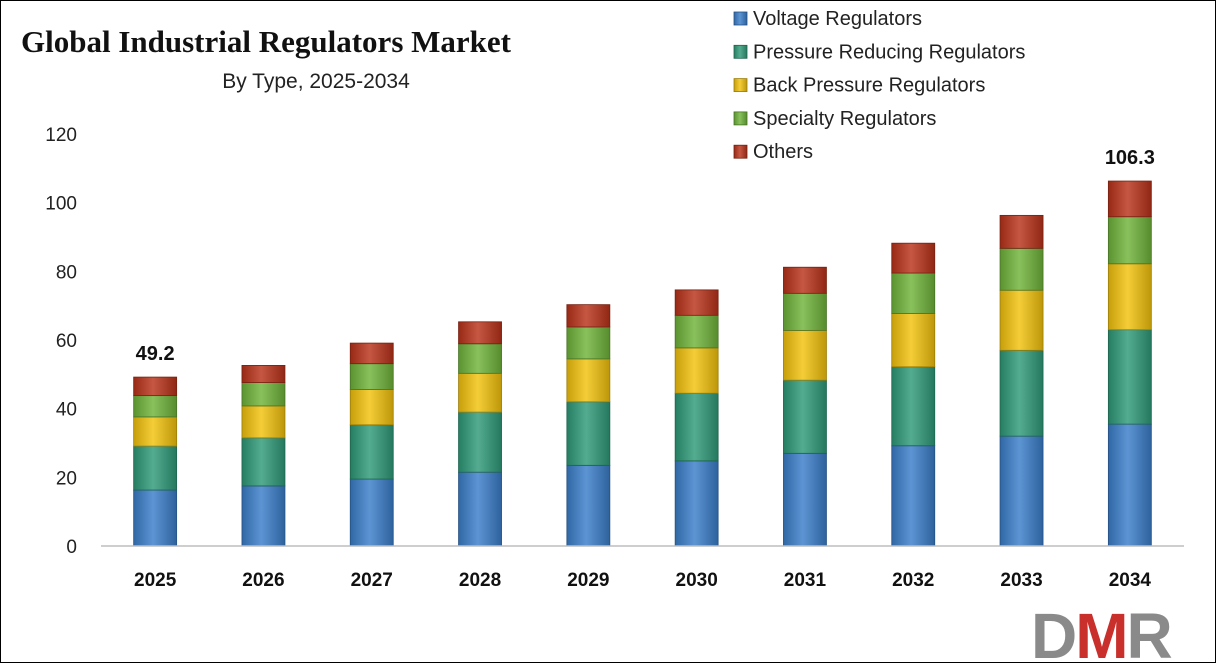 The height and width of the screenshot is (663, 1216). I want to click on bar-stack-2034, so click(1129, 363).